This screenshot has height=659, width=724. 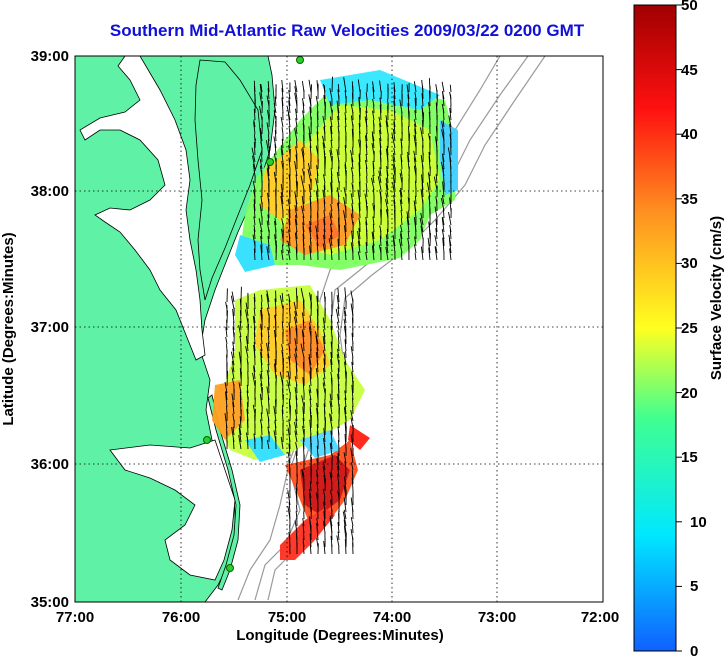 What do you see at coordinates (172, 510) in the screenshot?
I see `pamlico-sound` at bounding box center [172, 510].